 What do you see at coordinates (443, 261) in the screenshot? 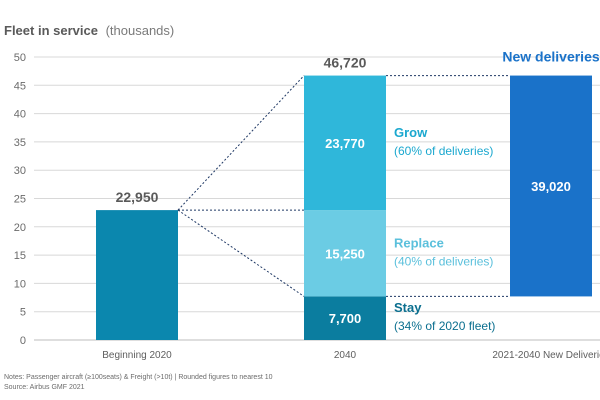
I see `replace-annotation-subtitle: (40% of deliveries)` at bounding box center [443, 261].